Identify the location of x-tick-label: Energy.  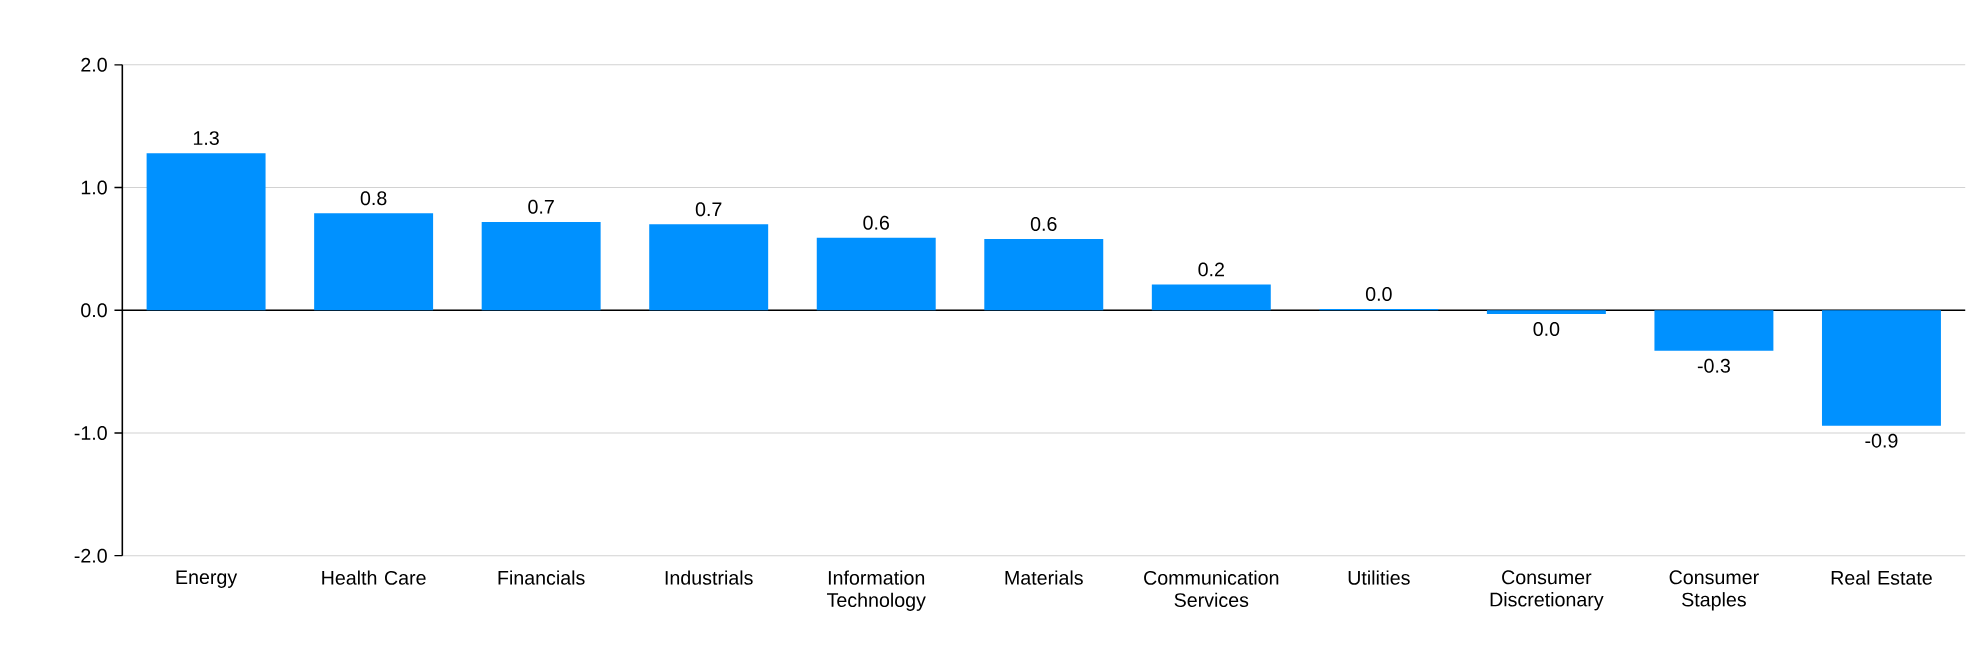
(207, 579).